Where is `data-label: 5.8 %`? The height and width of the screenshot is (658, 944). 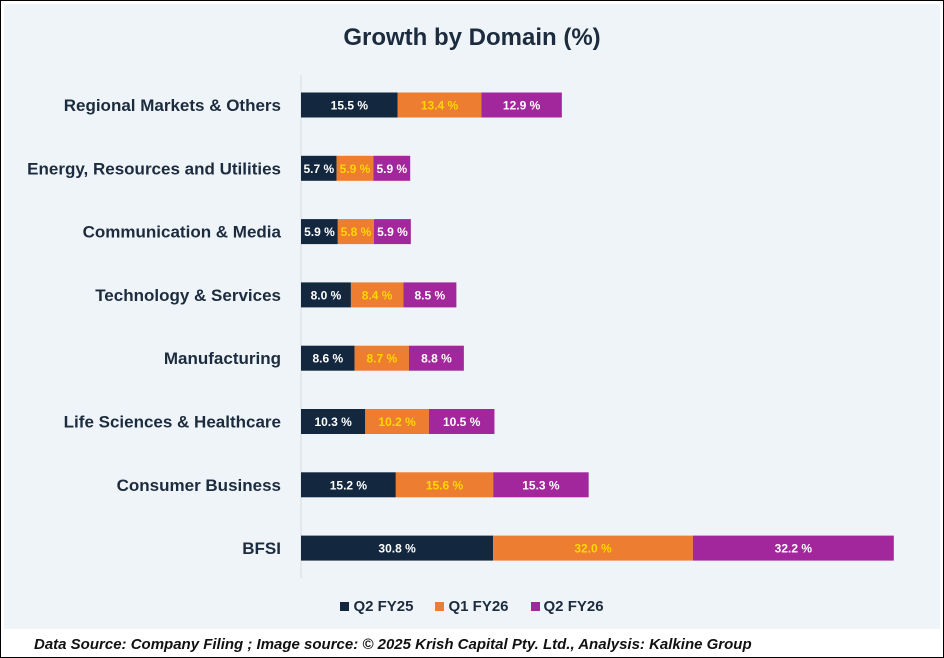 data-label: 5.8 % is located at coordinates (356, 232).